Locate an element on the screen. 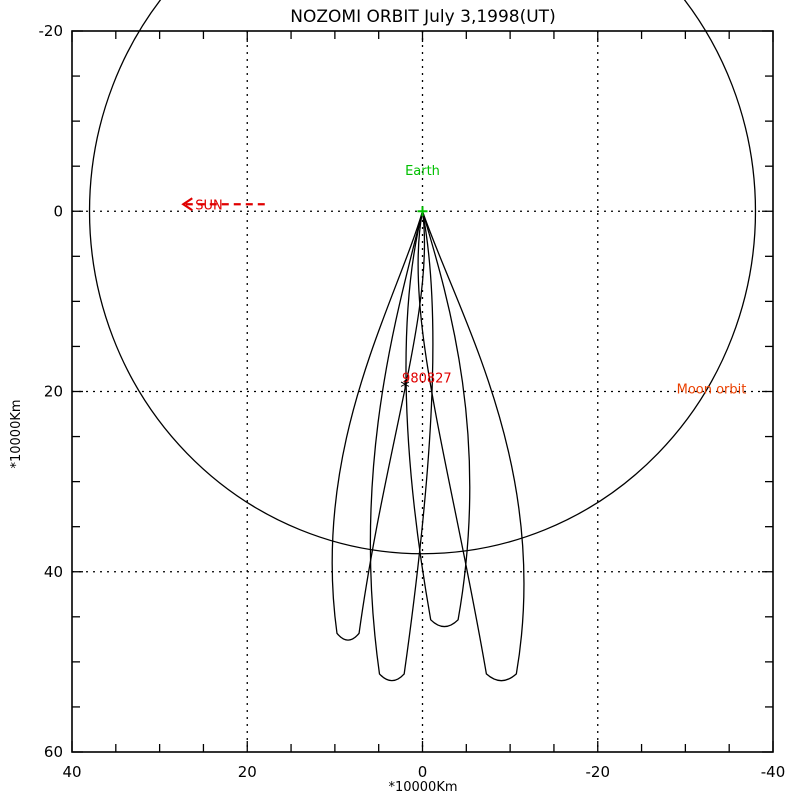 The image size is (800, 800). x-tick-label: -40 is located at coordinates (773, 772).